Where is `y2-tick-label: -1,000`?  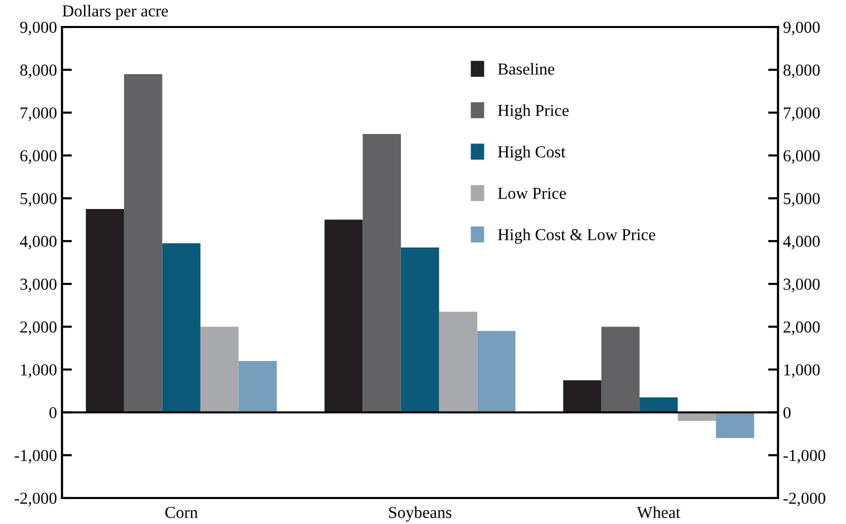
y2-tick-label: -1,000 is located at coordinates (804, 457).